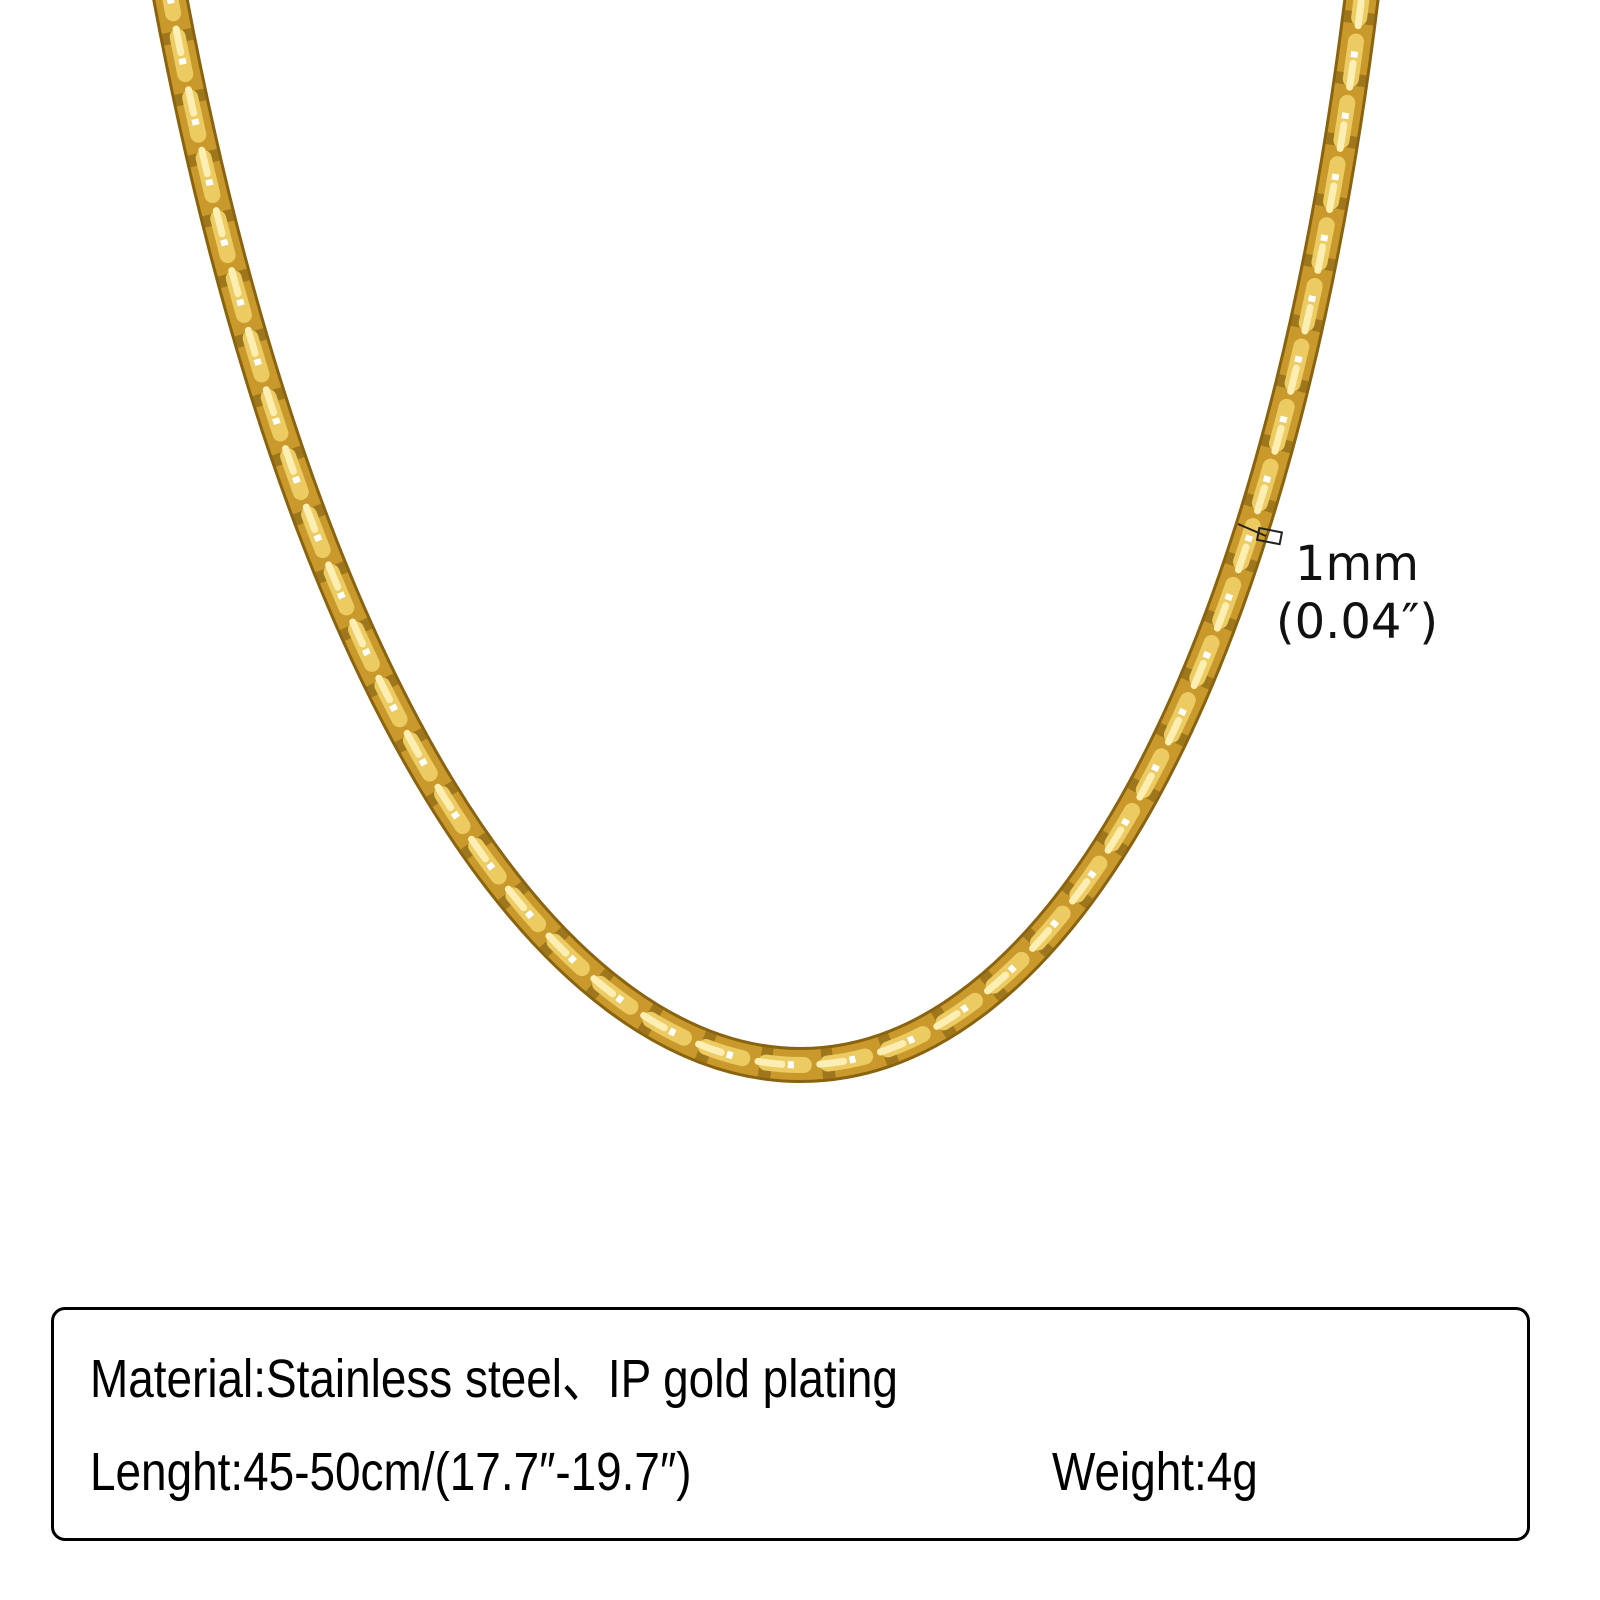 This screenshot has height=1600, width=1600. I want to click on thickness-mm-label: 1mm, so click(1357, 564).